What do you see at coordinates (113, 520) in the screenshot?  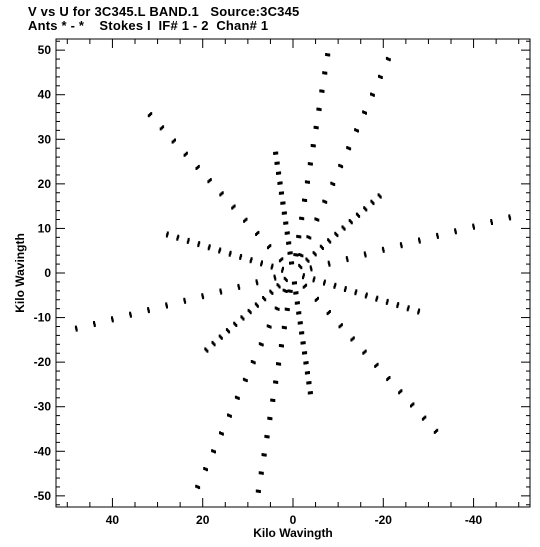 I see `x-tick-label: 40` at bounding box center [113, 520].